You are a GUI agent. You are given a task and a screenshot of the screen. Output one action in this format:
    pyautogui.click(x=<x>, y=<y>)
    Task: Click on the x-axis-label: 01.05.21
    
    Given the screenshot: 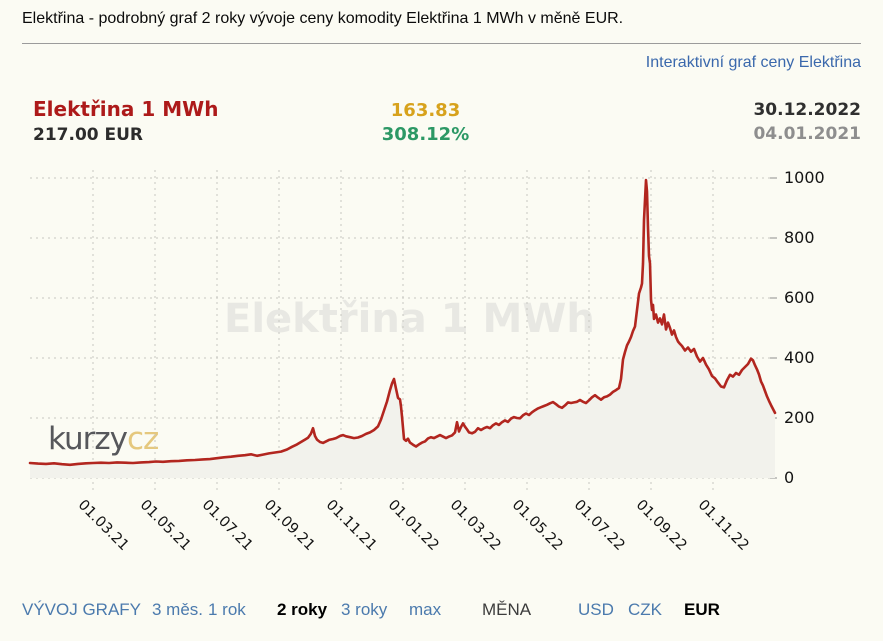 What is the action you would take?
    pyautogui.click(x=165, y=525)
    